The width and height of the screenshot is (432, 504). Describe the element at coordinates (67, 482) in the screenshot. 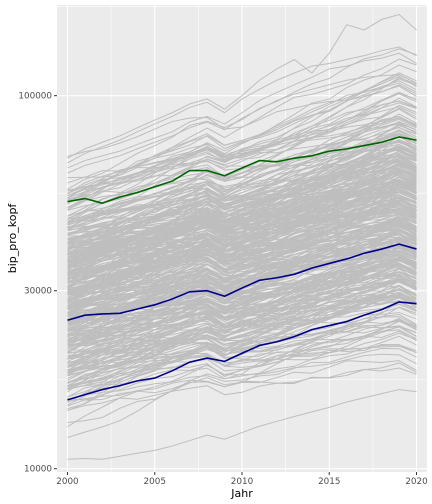

I see `x-tick-label: 2000` at that location.